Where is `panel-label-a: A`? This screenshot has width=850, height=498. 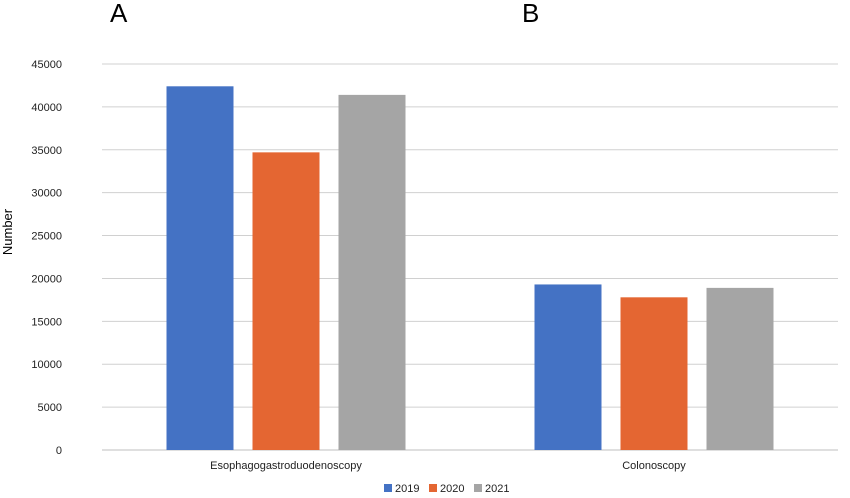 panel-label-a: A is located at coordinates (119, 14).